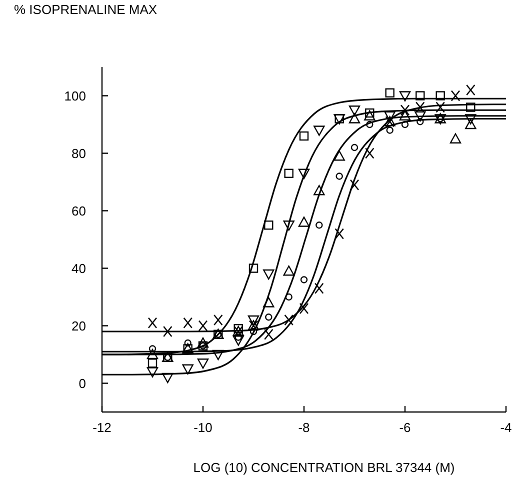 Image resolution: width=528 pixels, height=489 pixels. I want to click on y-tick-label: 80, so click(79, 153).